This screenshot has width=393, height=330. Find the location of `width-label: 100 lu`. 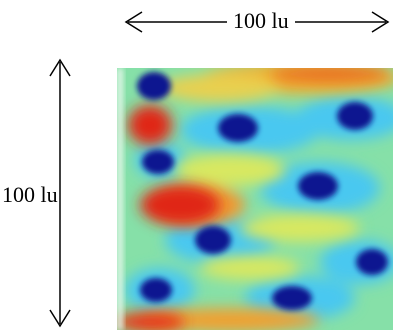

width-label: 100 lu is located at coordinates (261, 21).